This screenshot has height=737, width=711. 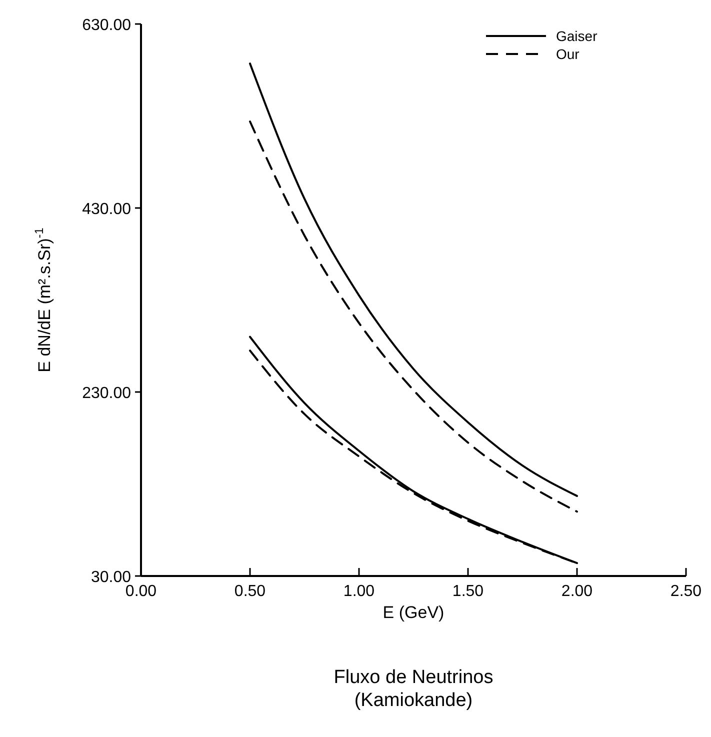 What do you see at coordinates (111, 577) in the screenshot?
I see `y-tick-label: 30.00` at bounding box center [111, 577].